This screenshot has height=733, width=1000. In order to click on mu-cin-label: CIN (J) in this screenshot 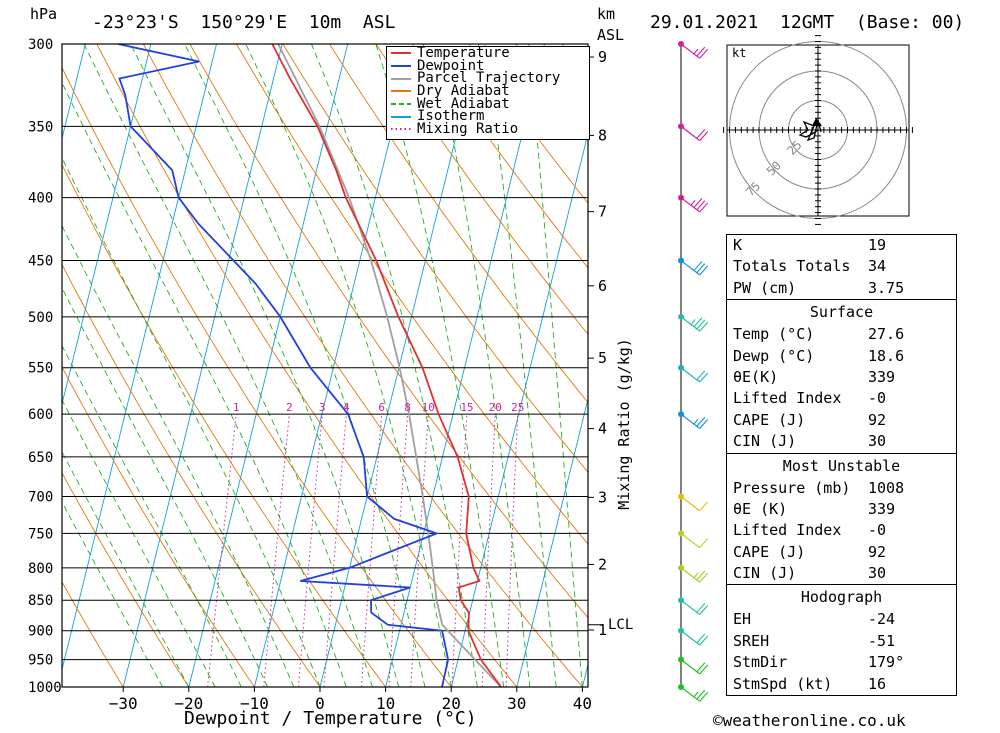, I will do `click(765, 573)`.